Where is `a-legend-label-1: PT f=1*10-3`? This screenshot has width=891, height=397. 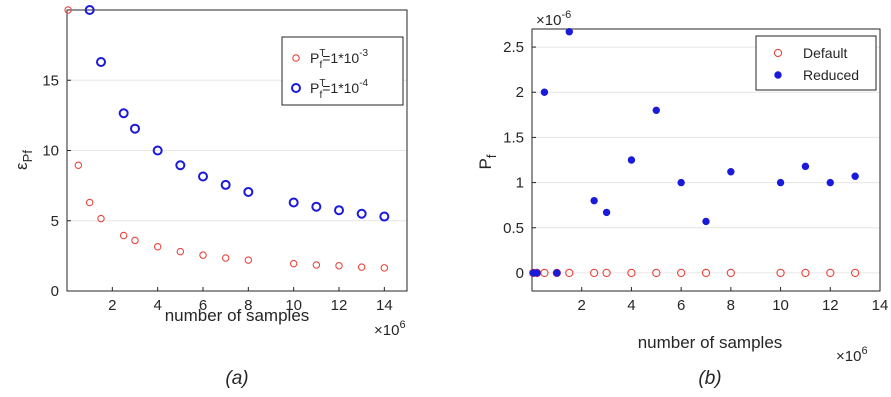
a-legend-label-1: PT f=1*10-3 is located at coordinates (339, 59).